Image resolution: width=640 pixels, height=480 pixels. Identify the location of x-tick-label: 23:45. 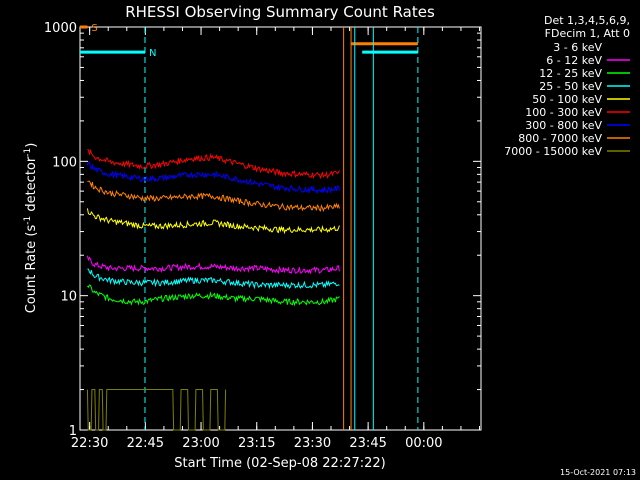
(367, 443).